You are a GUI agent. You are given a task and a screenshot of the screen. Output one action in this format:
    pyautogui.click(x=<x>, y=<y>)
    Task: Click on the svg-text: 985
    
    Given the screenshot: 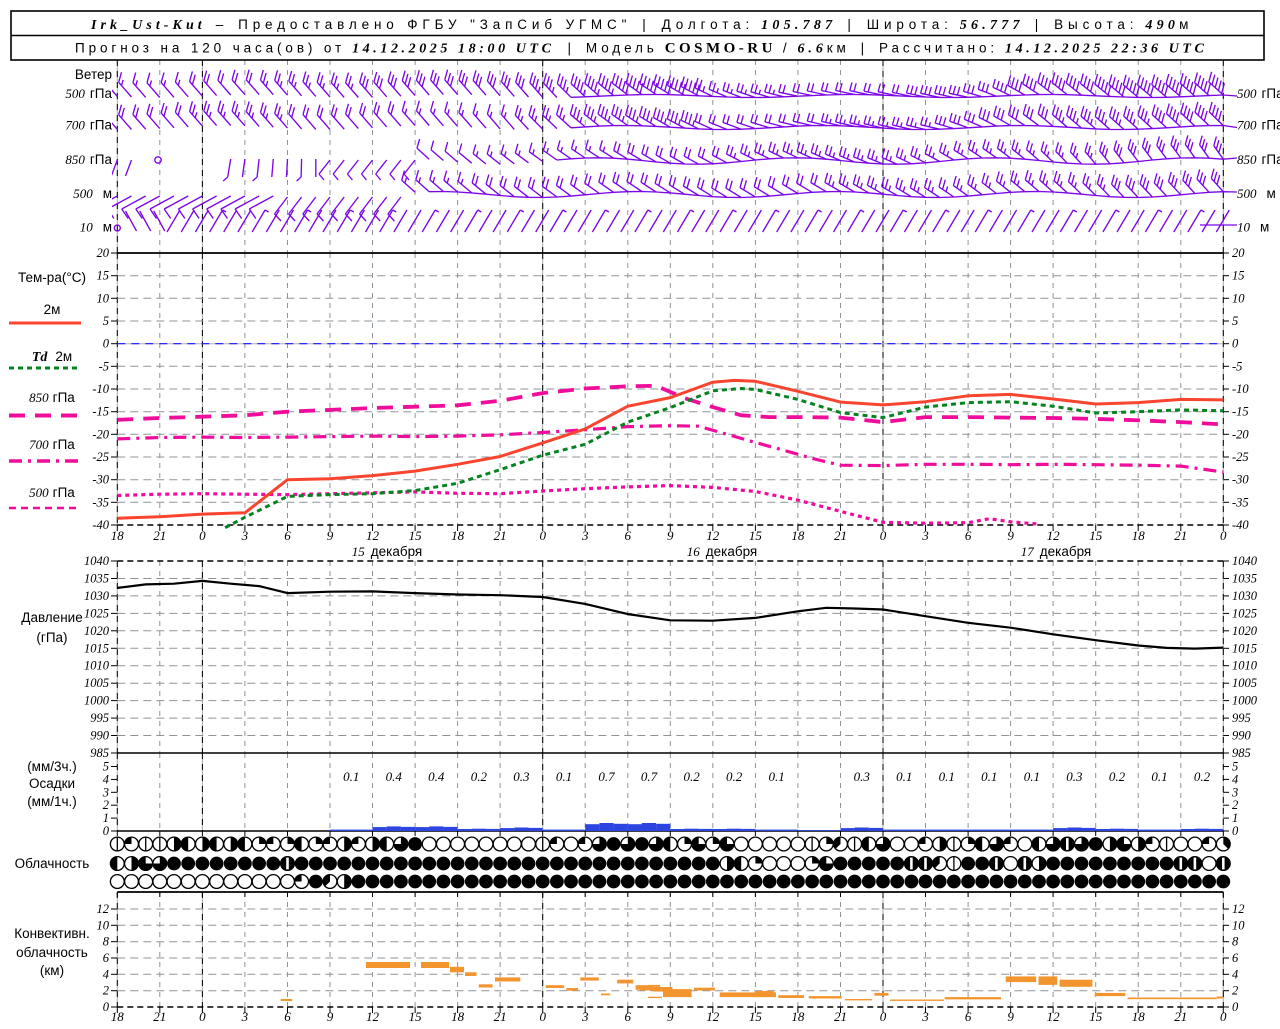 What is the action you would take?
    pyautogui.click(x=99, y=753)
    